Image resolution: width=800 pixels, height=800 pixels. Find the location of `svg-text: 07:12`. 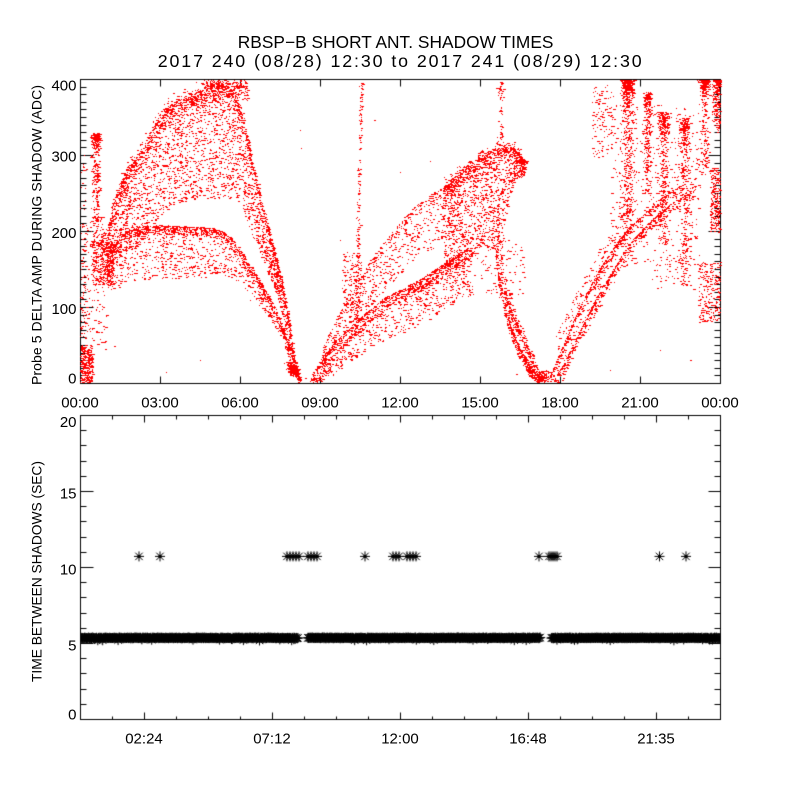

svg-text: 07:12 is located at coordinates (272, 738).